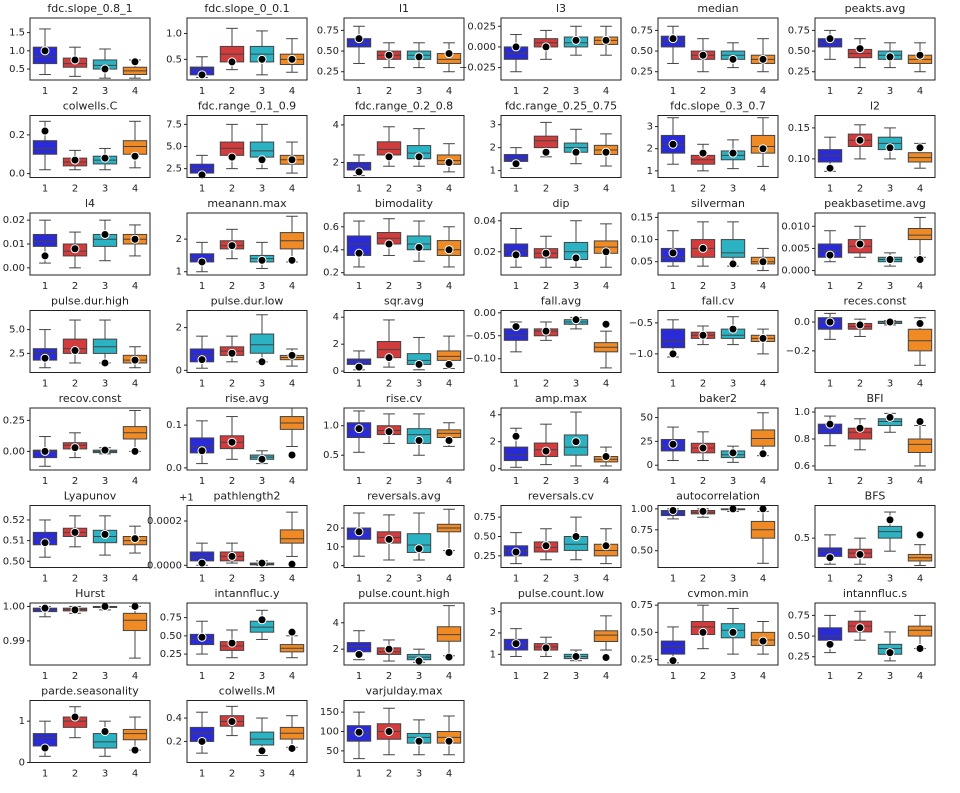 Image resolution: width=960 pixels, height=793 pixels. What do you see at coordinates (395, 537) in the screenshot?
I see `panel: reversals.avg 0 10 20 1 2 3 4` at bounding box center [395, 537].